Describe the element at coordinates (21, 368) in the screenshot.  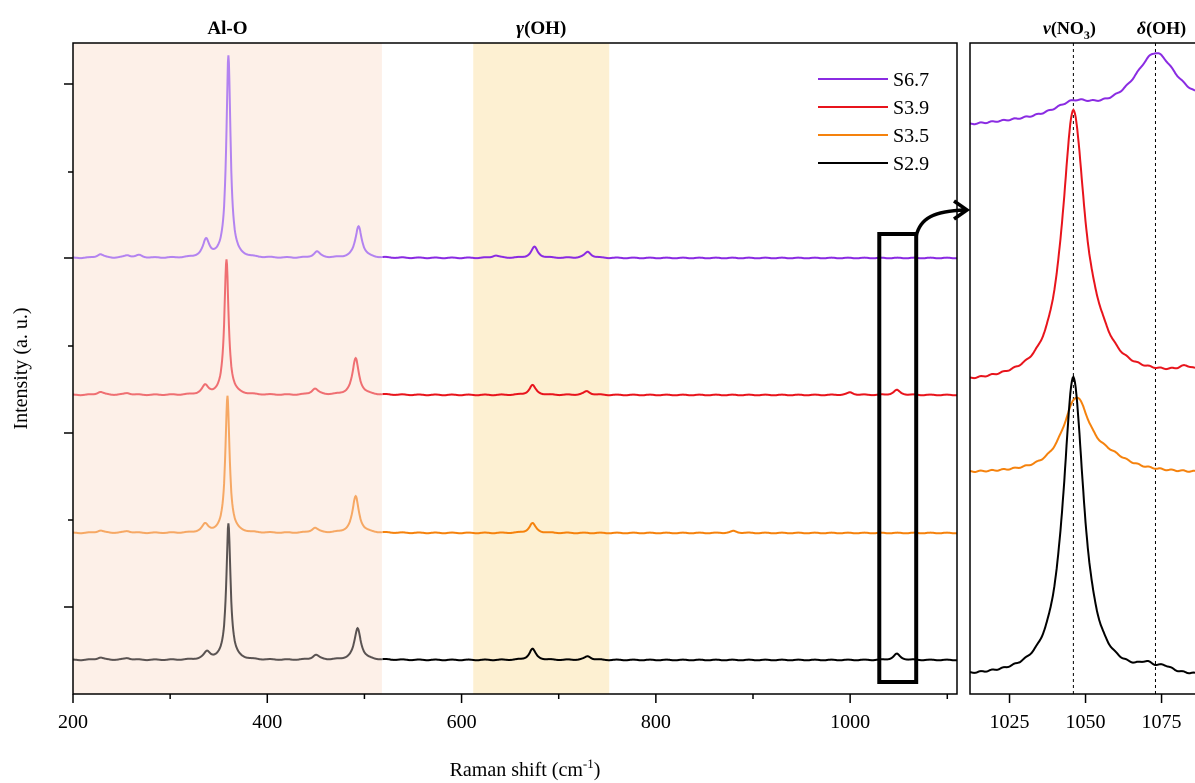
I see `y-axis-label: Intensity (a. u.)` at that location.